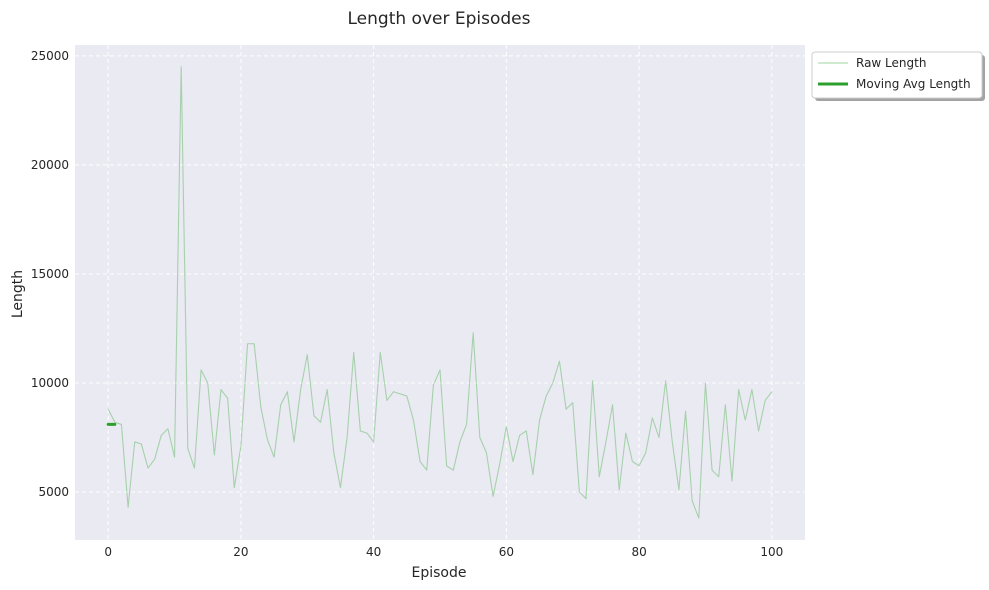  I want to click on y-tick-label: 25000, so click(50, 56).